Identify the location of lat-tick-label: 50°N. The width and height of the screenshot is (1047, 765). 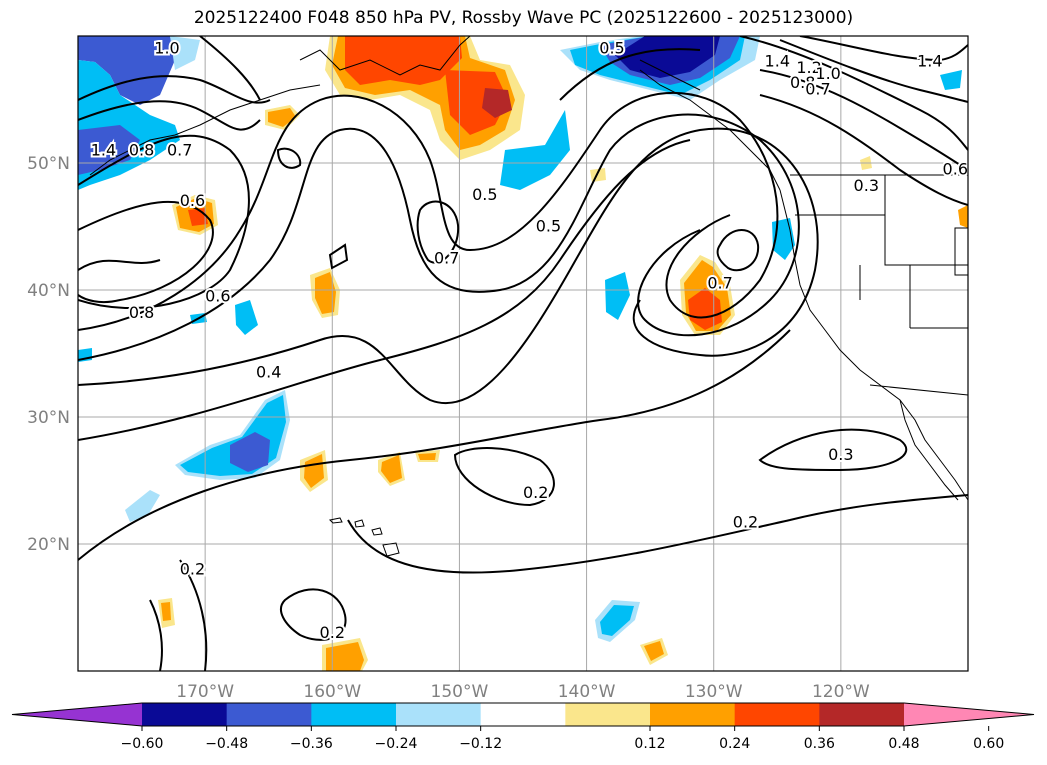
(48, 164).